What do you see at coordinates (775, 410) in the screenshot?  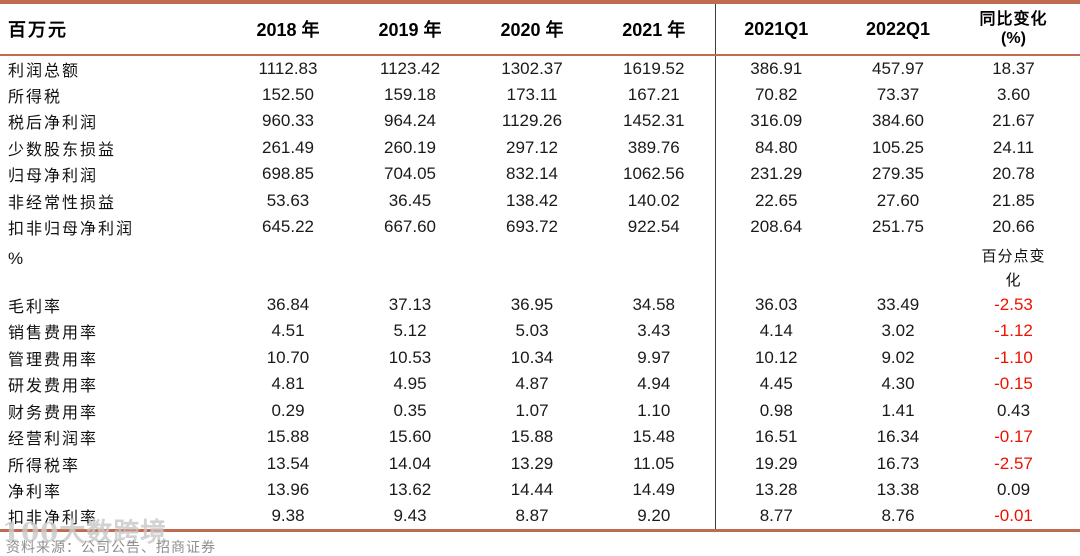 I see `value-cell: 0.98` at bounding box center [775, 410].